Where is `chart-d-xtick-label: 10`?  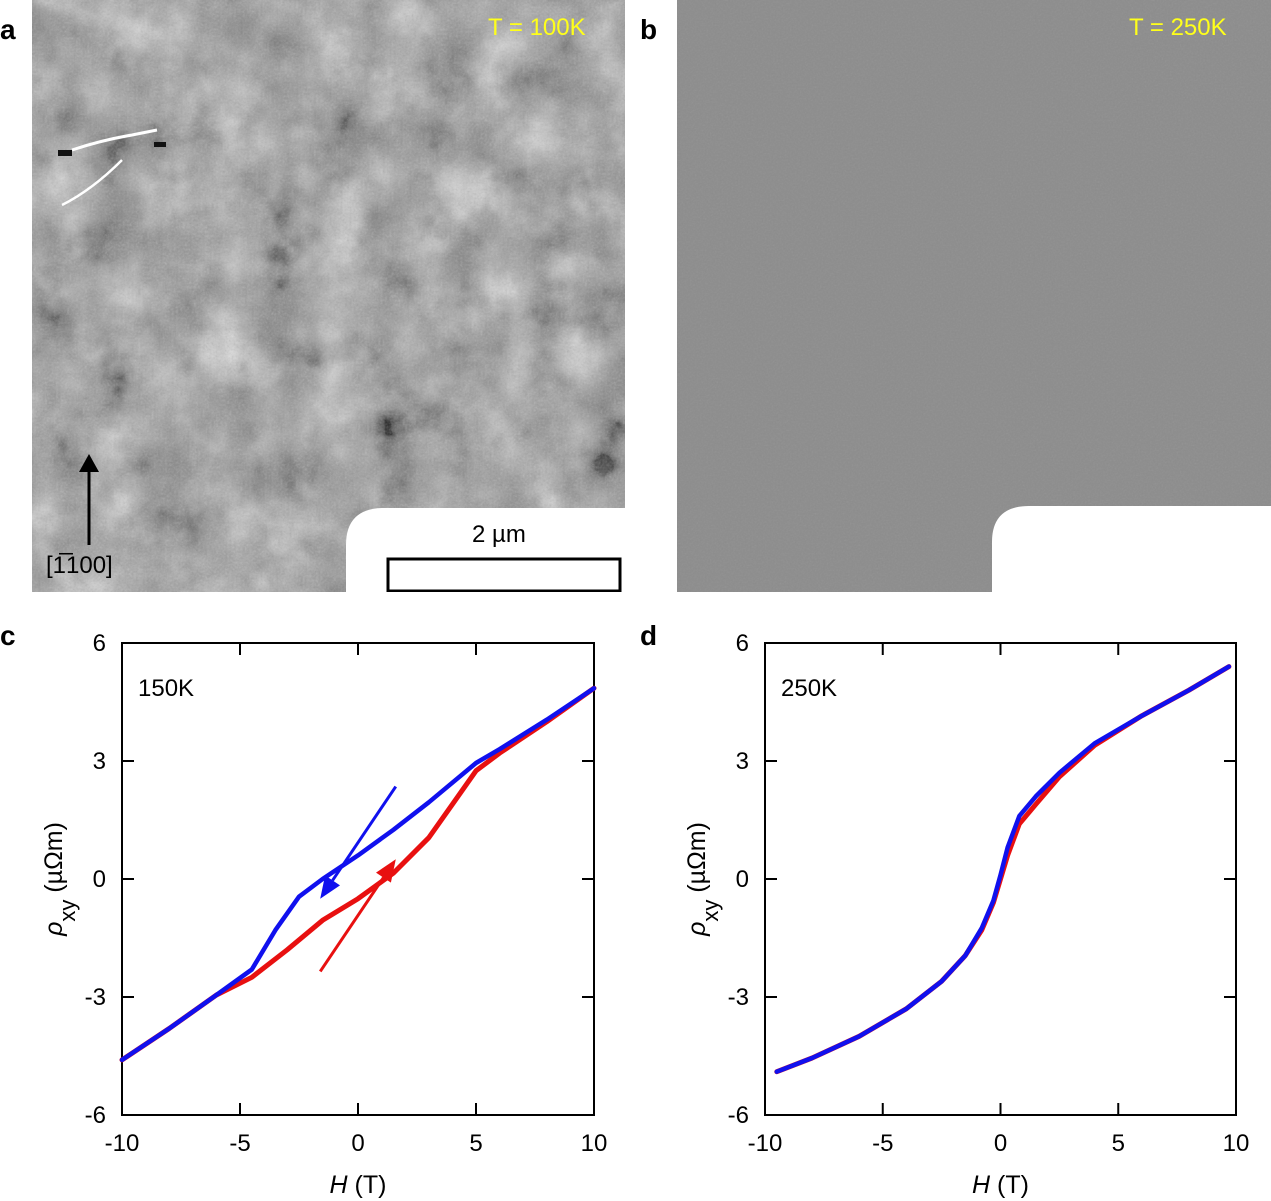 chart-d-xtick-label: 10 is located at coordinates (1236, 1143).